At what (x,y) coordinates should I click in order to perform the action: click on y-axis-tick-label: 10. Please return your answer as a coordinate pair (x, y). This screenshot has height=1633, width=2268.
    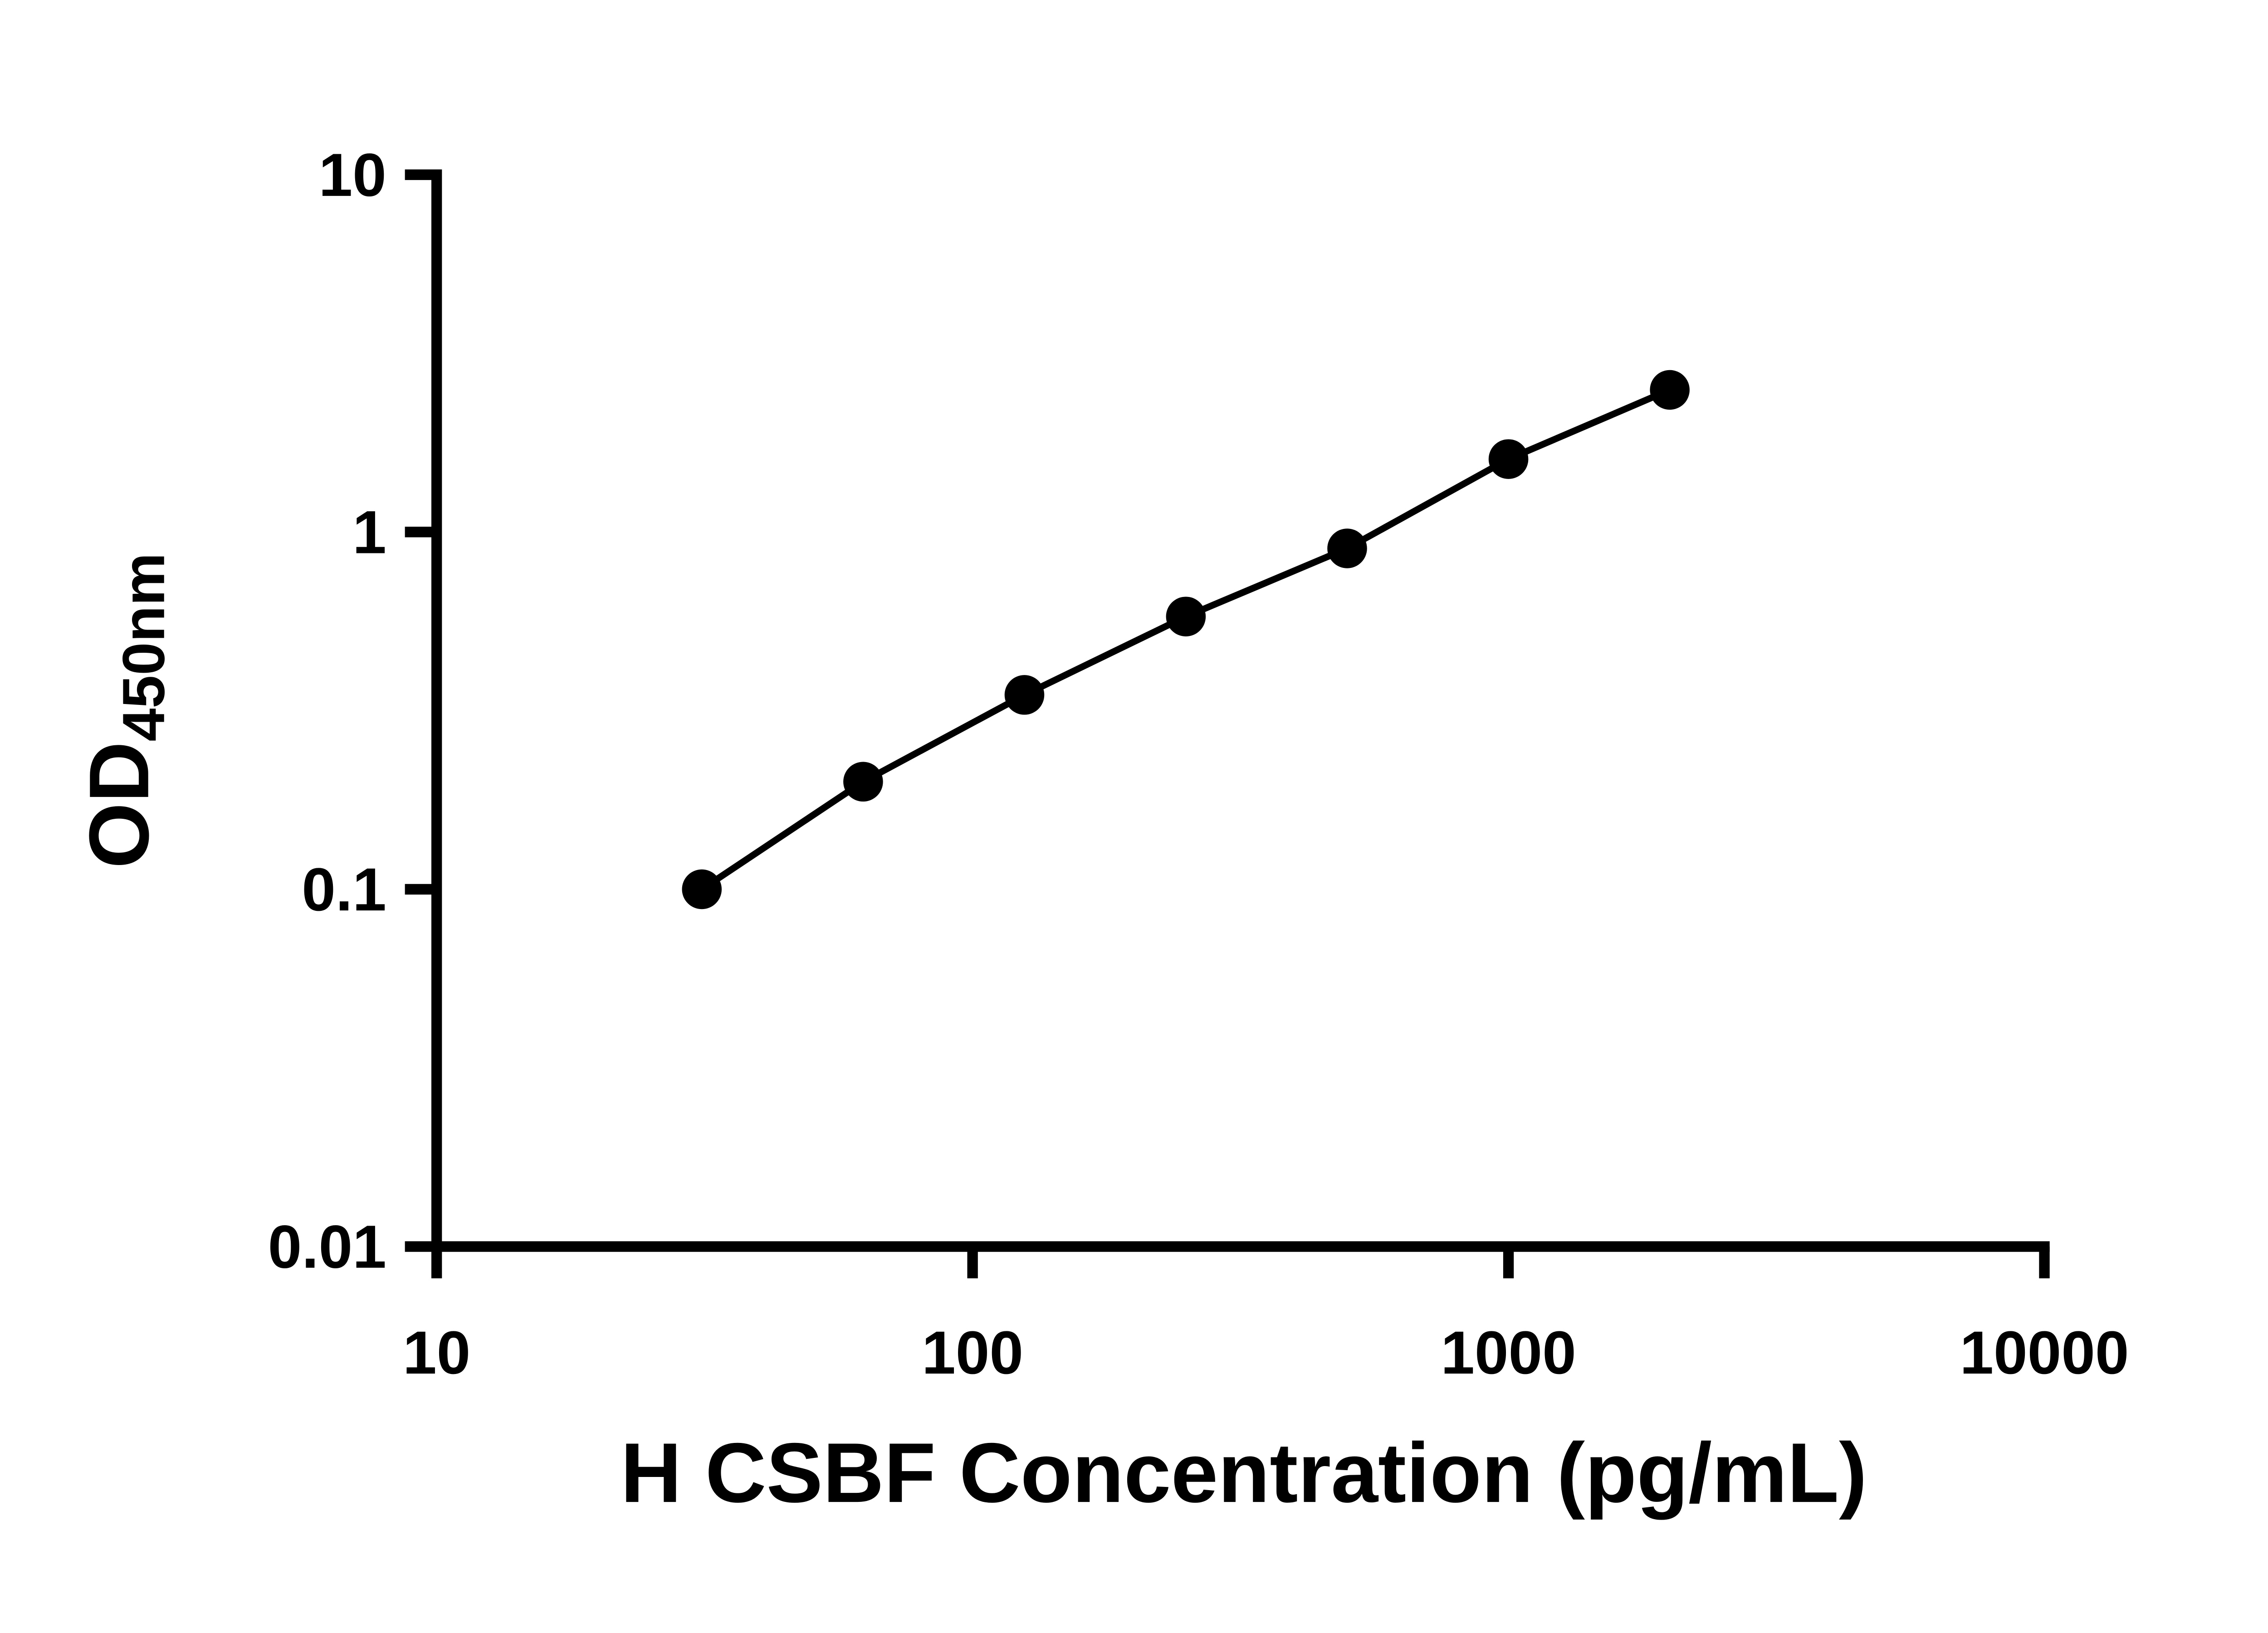
    Looking at the image, I should click on (353, 175).